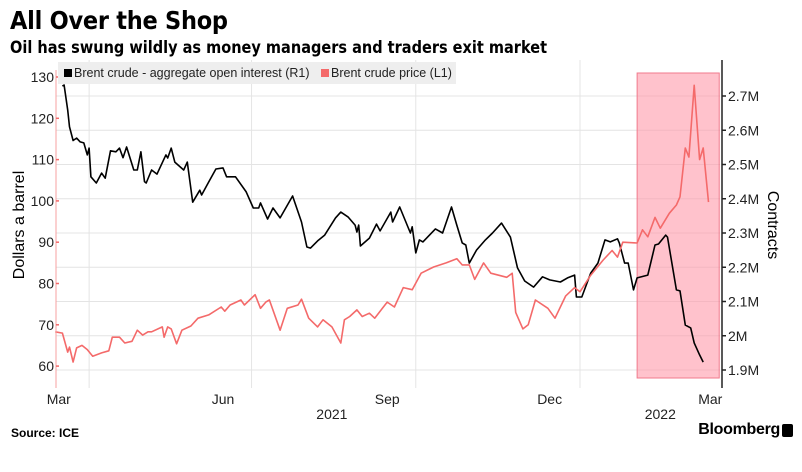 The image size is (802, 472). I want to click on legend-label-price: Brent crude price (L1), so click(391, 73).